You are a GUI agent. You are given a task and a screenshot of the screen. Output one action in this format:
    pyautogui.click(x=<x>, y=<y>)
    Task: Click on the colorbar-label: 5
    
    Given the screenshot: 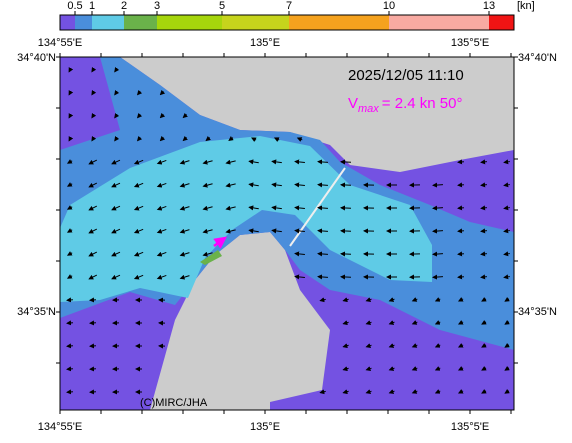 What is the action you would take?
    pyautogui.click(x=222, y=6)
    